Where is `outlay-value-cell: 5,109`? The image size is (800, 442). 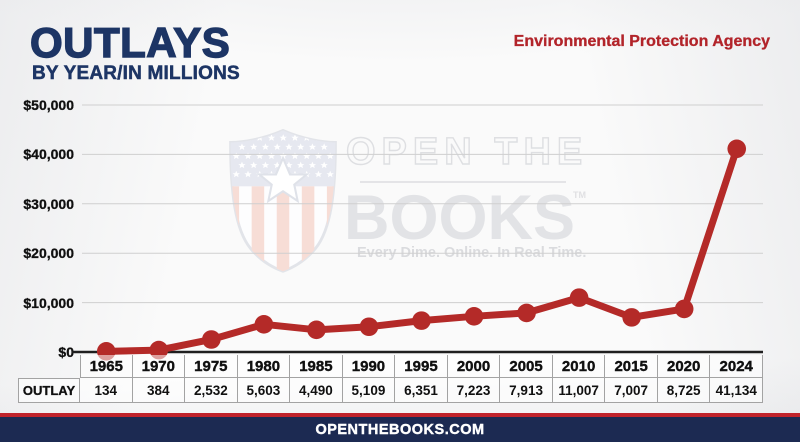 outlay-value-cell: 5,109 is located at coordinates (369, 390).